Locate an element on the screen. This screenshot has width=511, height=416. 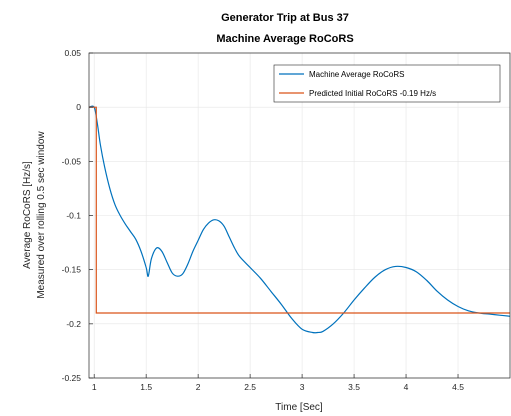
y-tick-label: -0.25 is located at coordinates (72, 378).